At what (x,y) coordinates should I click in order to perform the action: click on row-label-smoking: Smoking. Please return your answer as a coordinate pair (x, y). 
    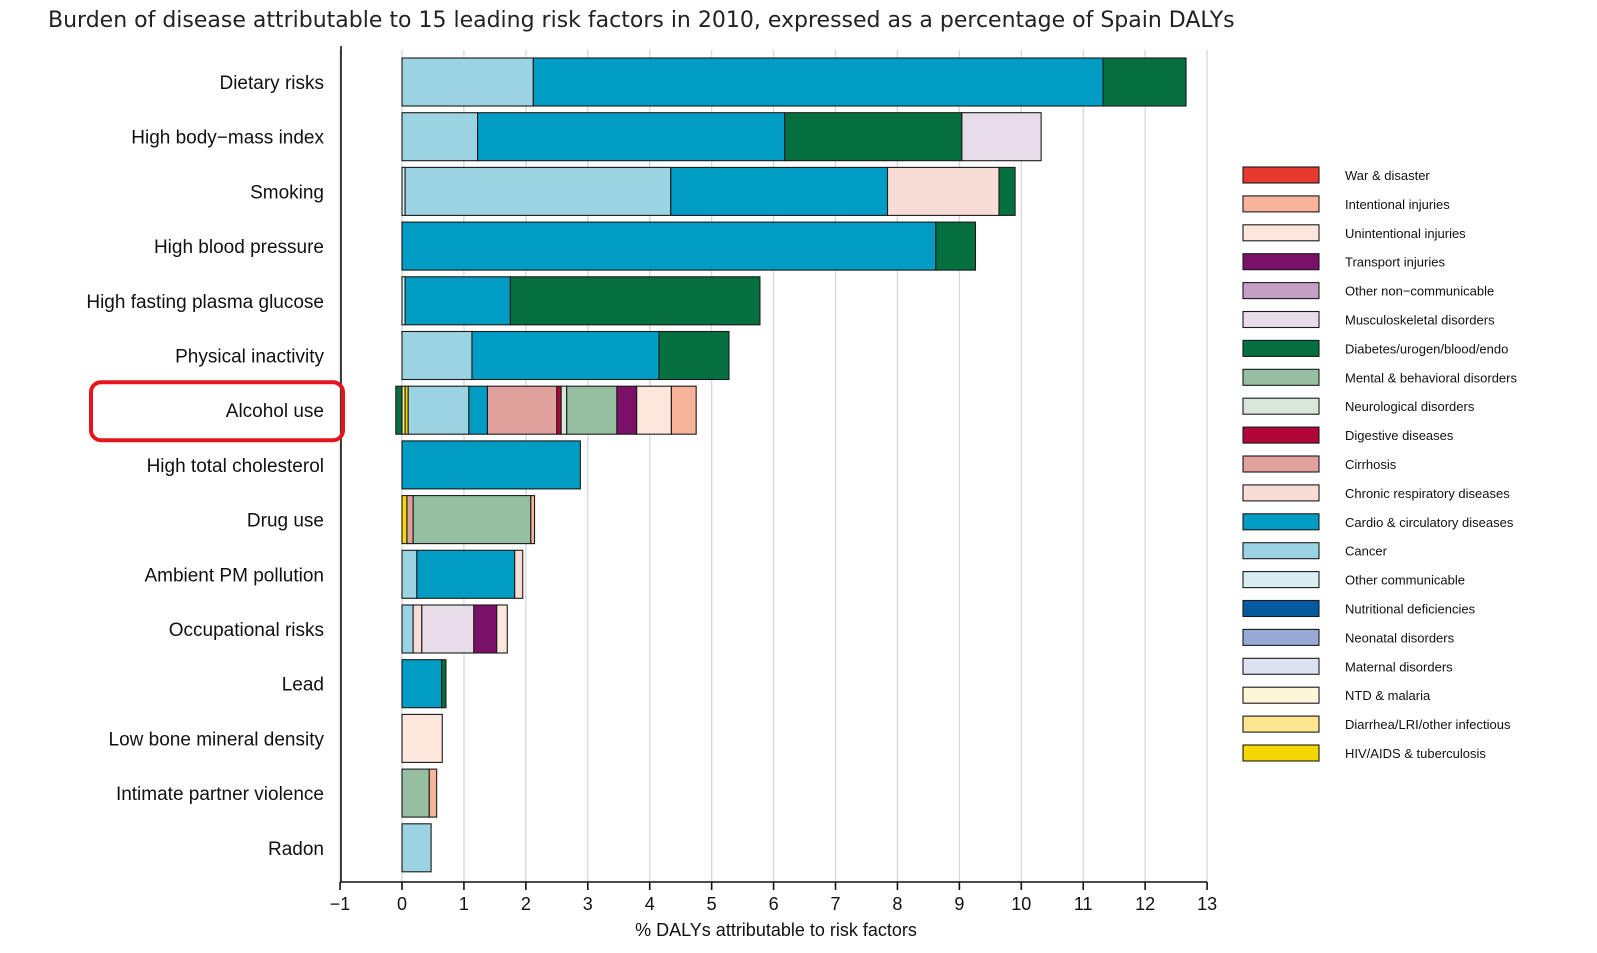
    Looking at the image, I should click on (287, 192).